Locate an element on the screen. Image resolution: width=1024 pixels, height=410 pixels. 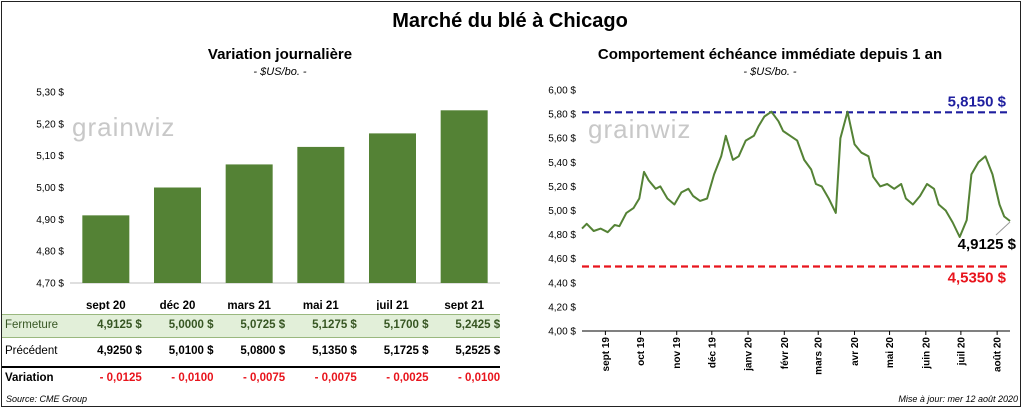
y-tick-label: 5,30 $ is located at coordinates (50, 93).